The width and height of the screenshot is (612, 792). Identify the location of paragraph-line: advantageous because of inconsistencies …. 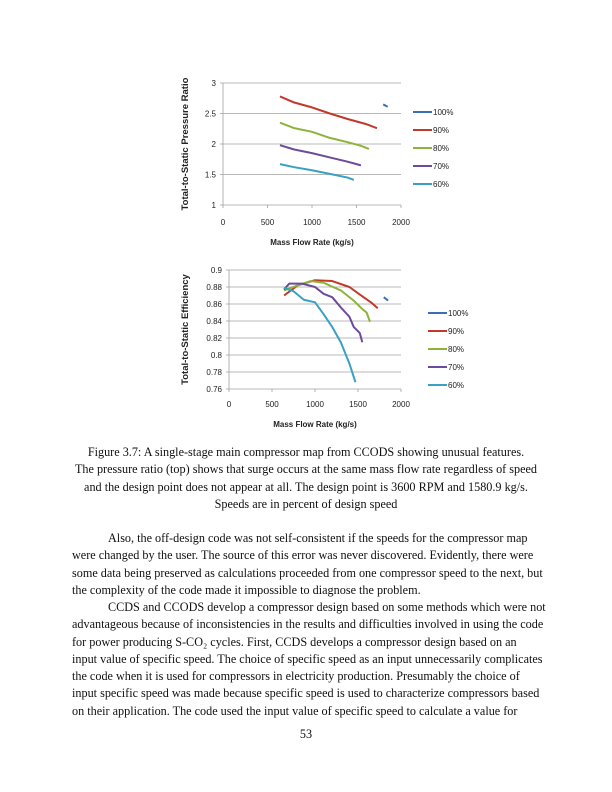
(308, 624).